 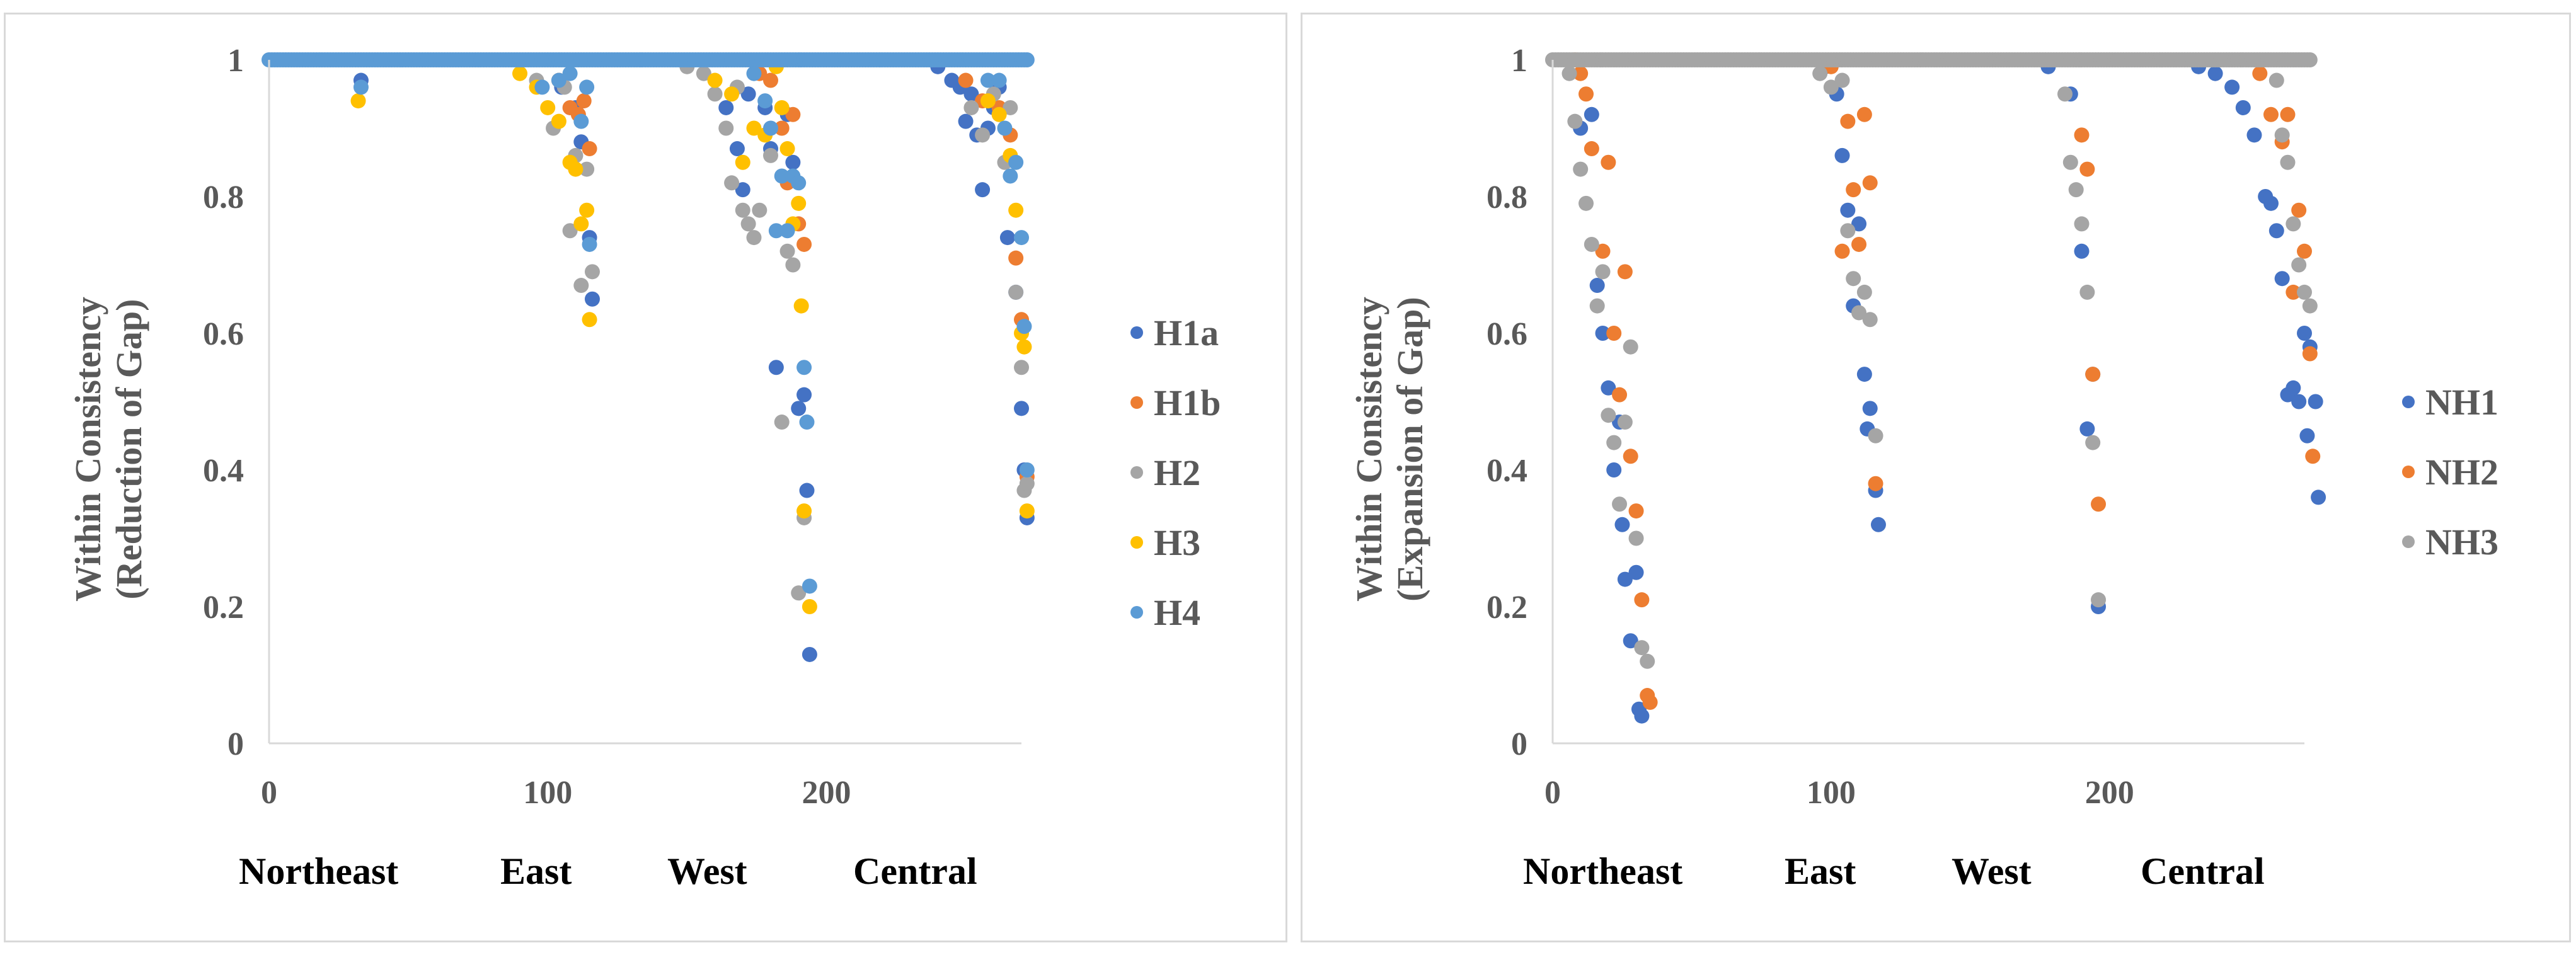 What do you see at coordinates (1992, 871) in the screenshot?
I see `region-label-west: West` at bounding box center [1992, 871].